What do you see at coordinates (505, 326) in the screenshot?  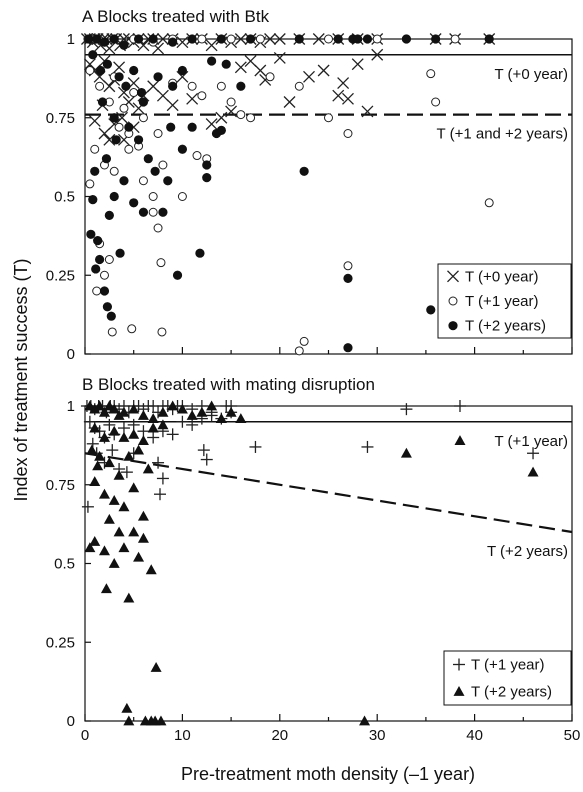 I see `legend-label: T (+2 years)` at bounding box center [505, 326].